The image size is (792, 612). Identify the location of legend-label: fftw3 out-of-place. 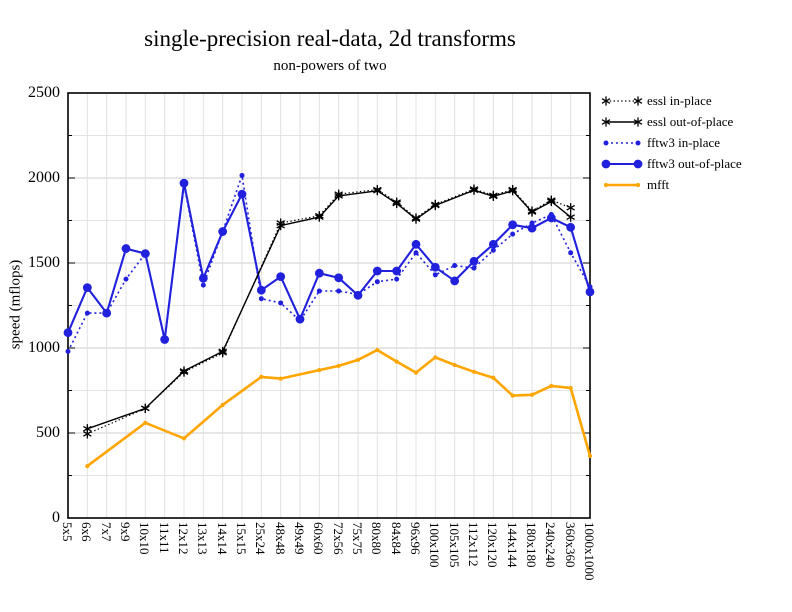
(694, 163).